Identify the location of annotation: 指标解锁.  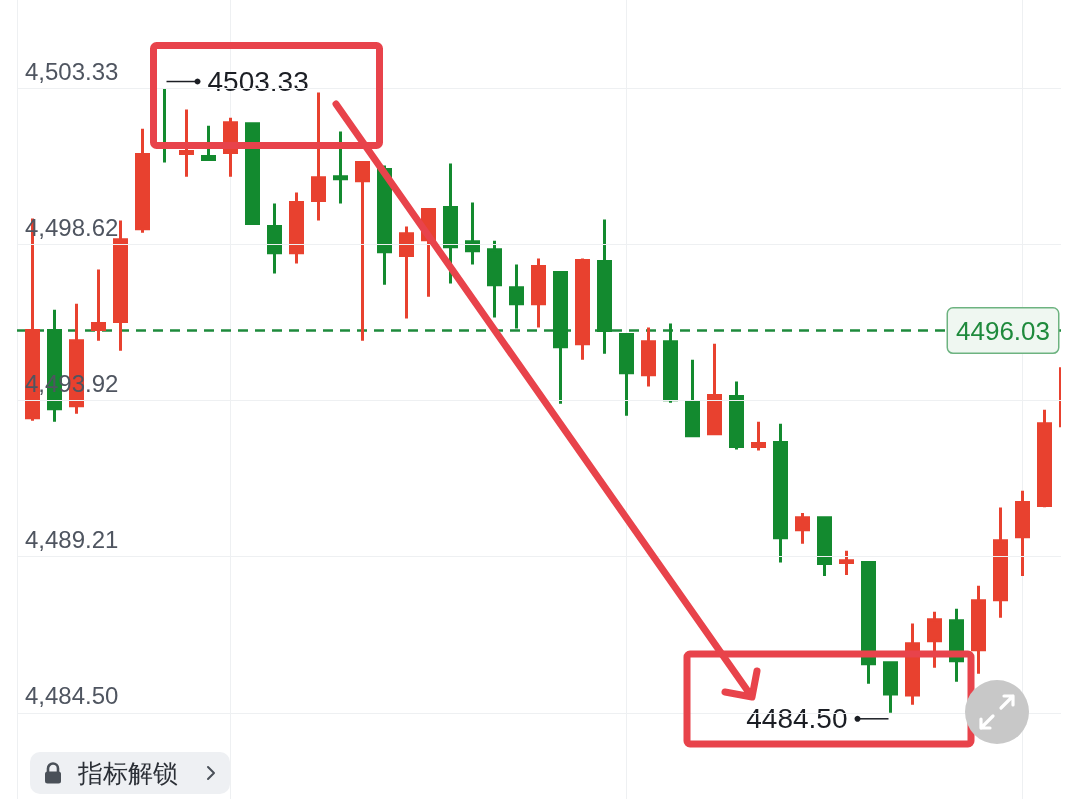
(128, 773).